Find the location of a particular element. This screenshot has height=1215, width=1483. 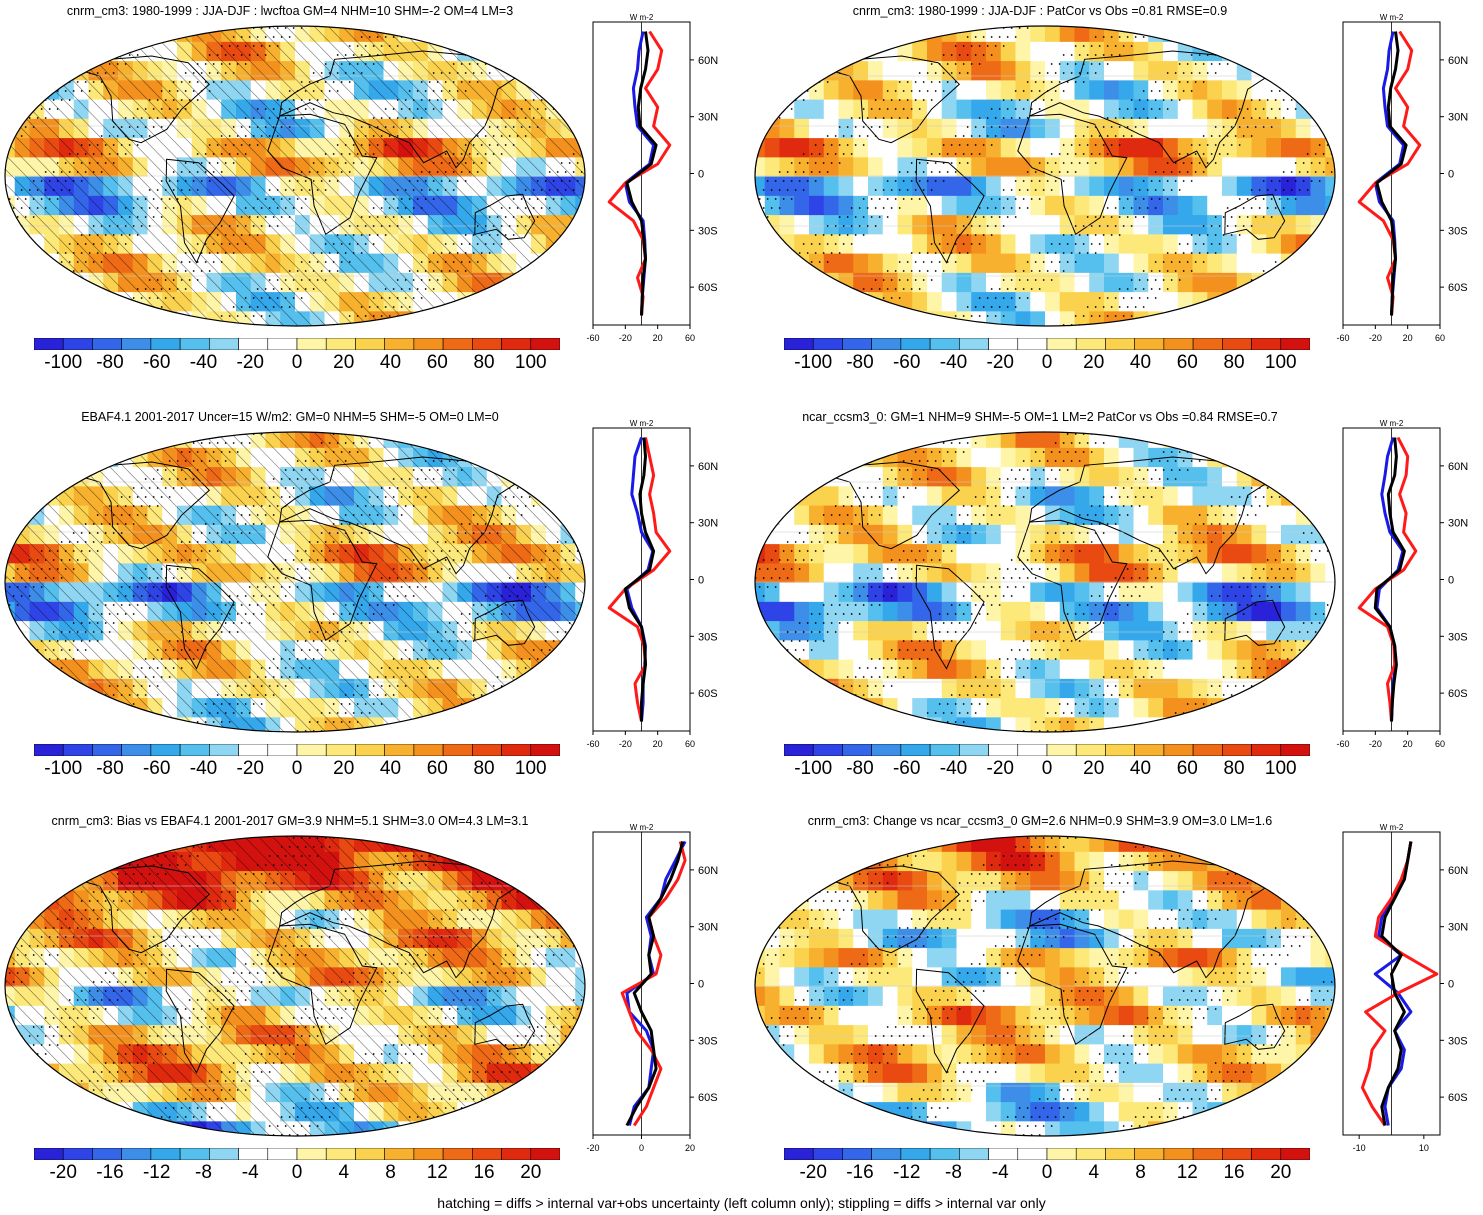

colorbar-tick-label: 0 is located at coordinates (1047, 1172).